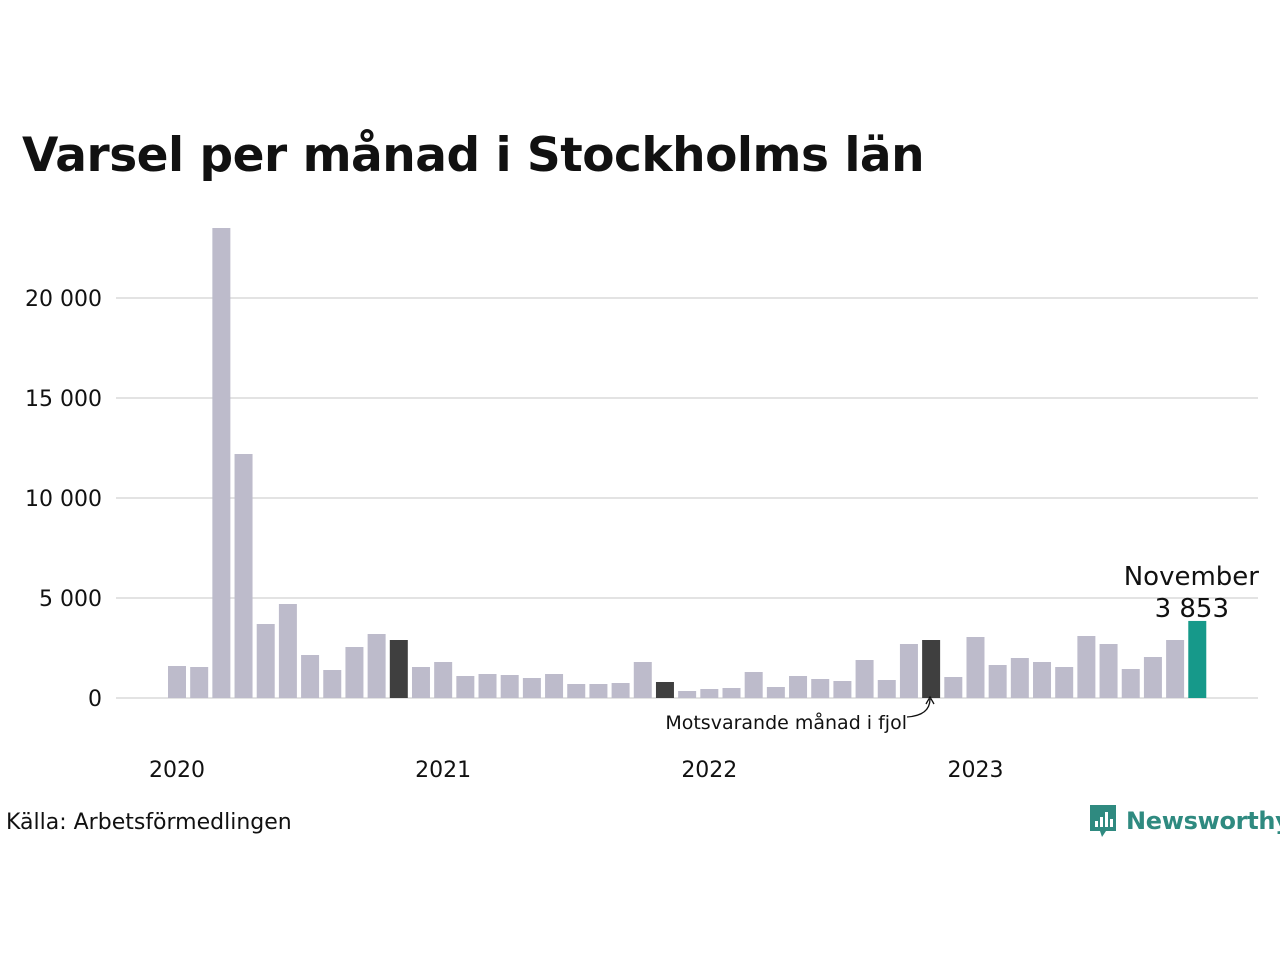 The image size is (1280, 960). Describe the element at coordinates (1192, 577) in the screenshot. I see `highlight-month-label: November` at that location.